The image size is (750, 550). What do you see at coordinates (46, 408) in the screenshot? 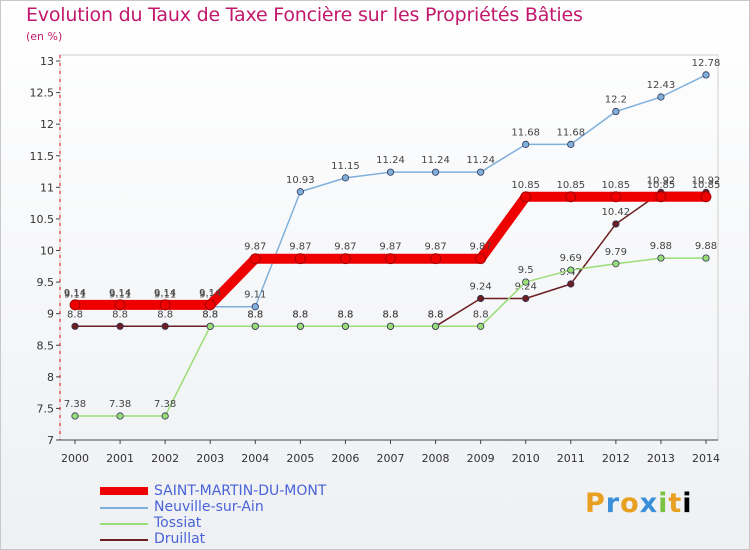
I see `y-tick-label: 7.5` at bounding box center [46, 408].